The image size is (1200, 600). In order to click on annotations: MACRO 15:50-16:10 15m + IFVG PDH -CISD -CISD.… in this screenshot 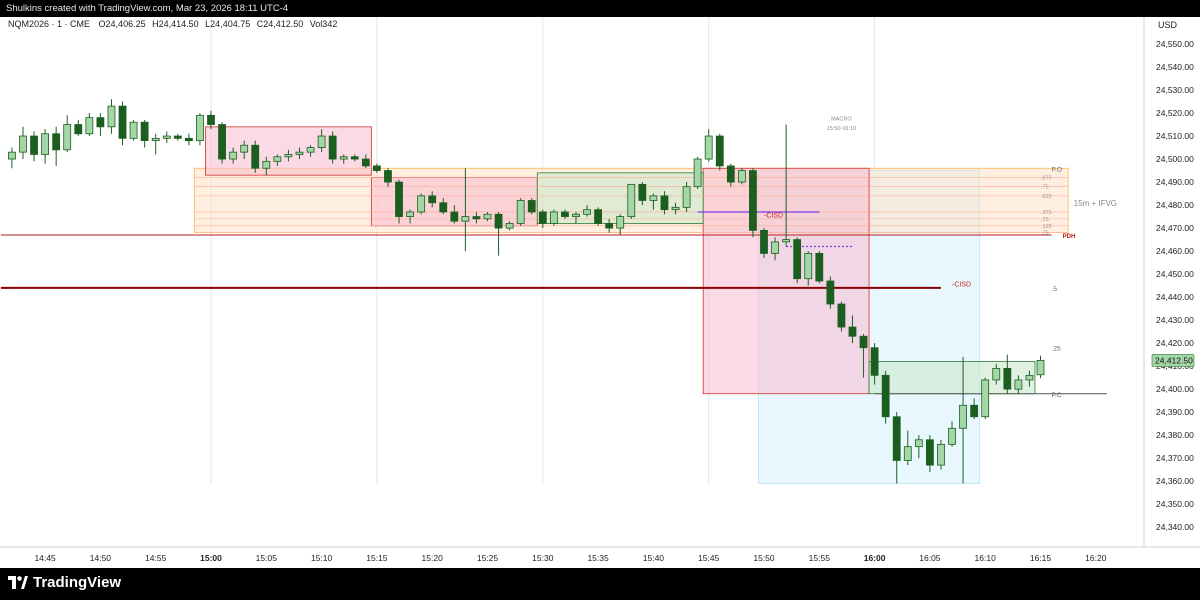, I will do `click(940, 258)`.